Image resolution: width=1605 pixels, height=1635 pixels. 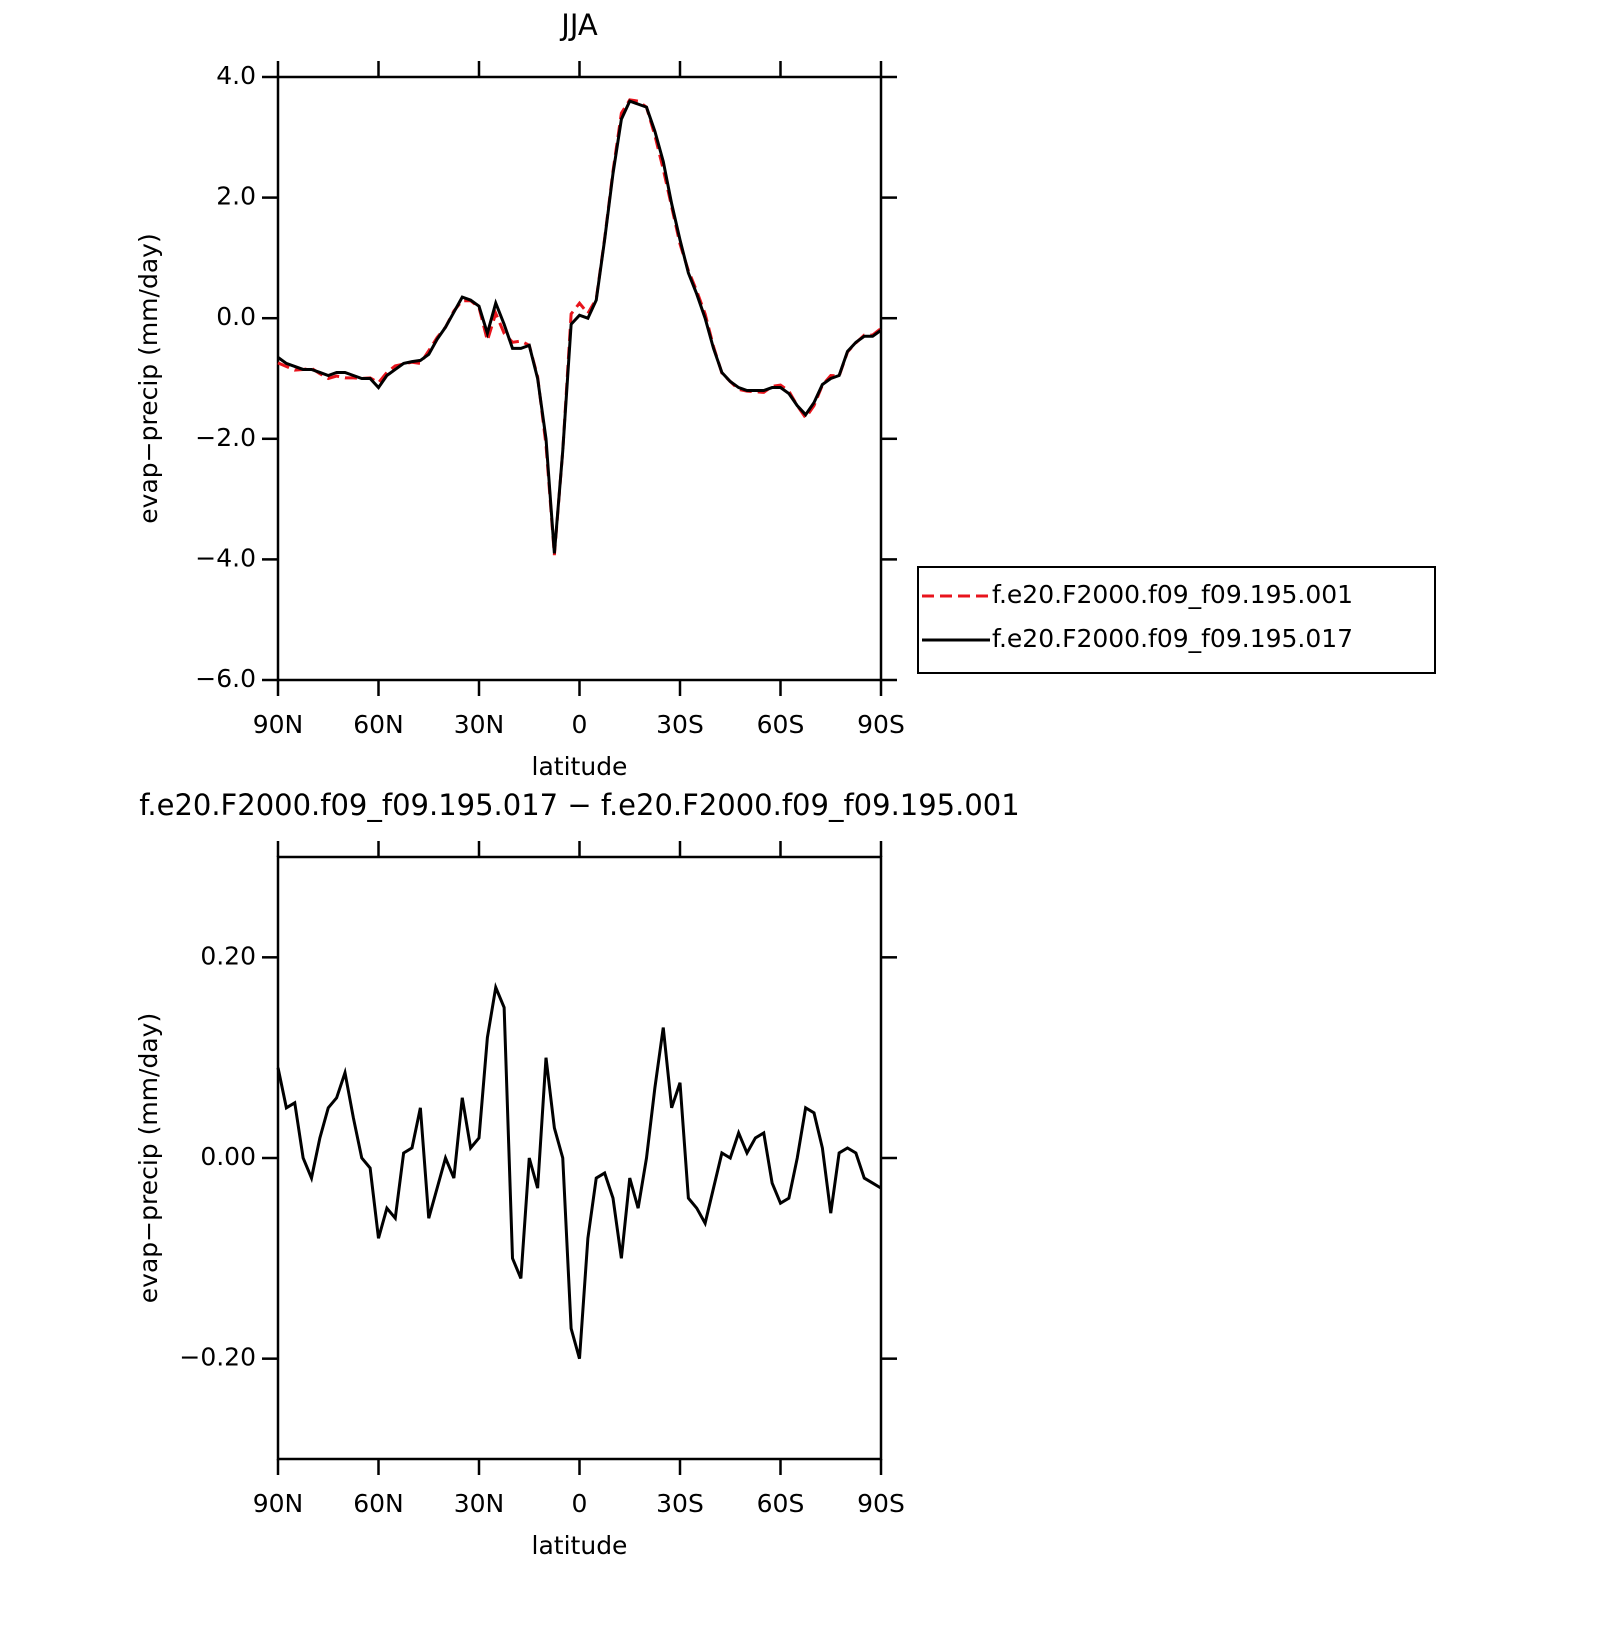 I want to click on y-tick-label: 0.0, so click(x=236, y=316).